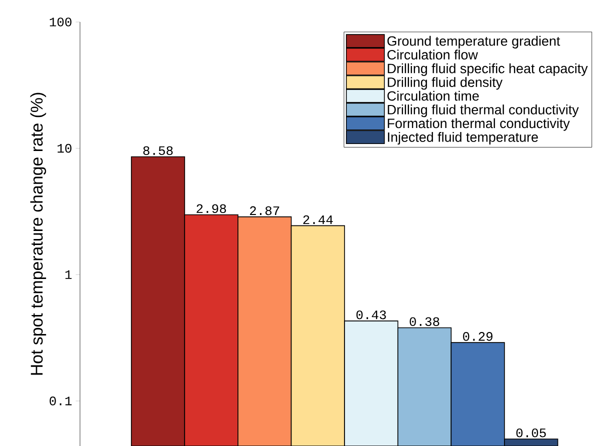 The width and height of the screenshot is (603, 446). I want to click on data-label: 0.38, so click(425, 321).